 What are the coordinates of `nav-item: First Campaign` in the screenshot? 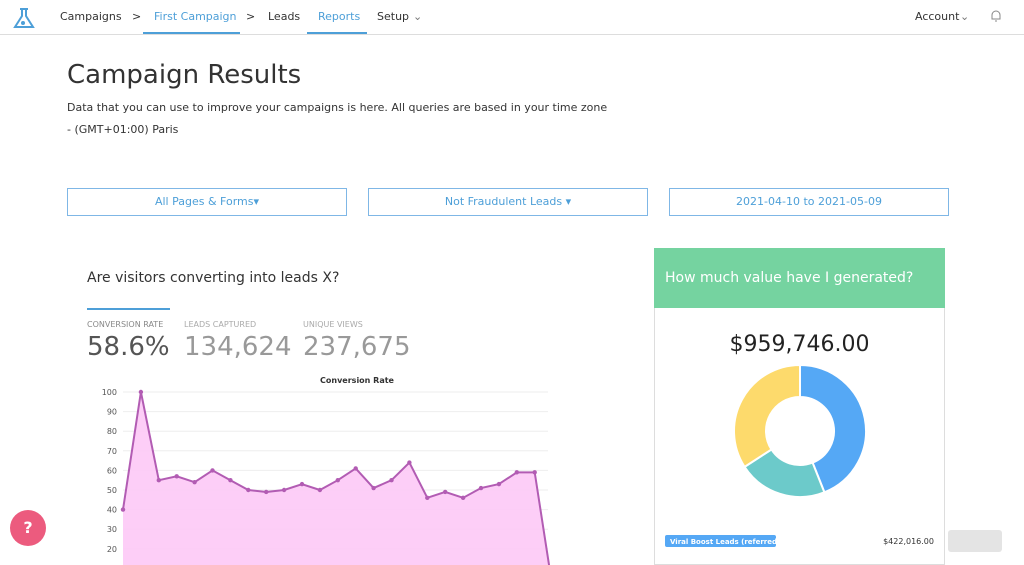 It's located at (195, 16).